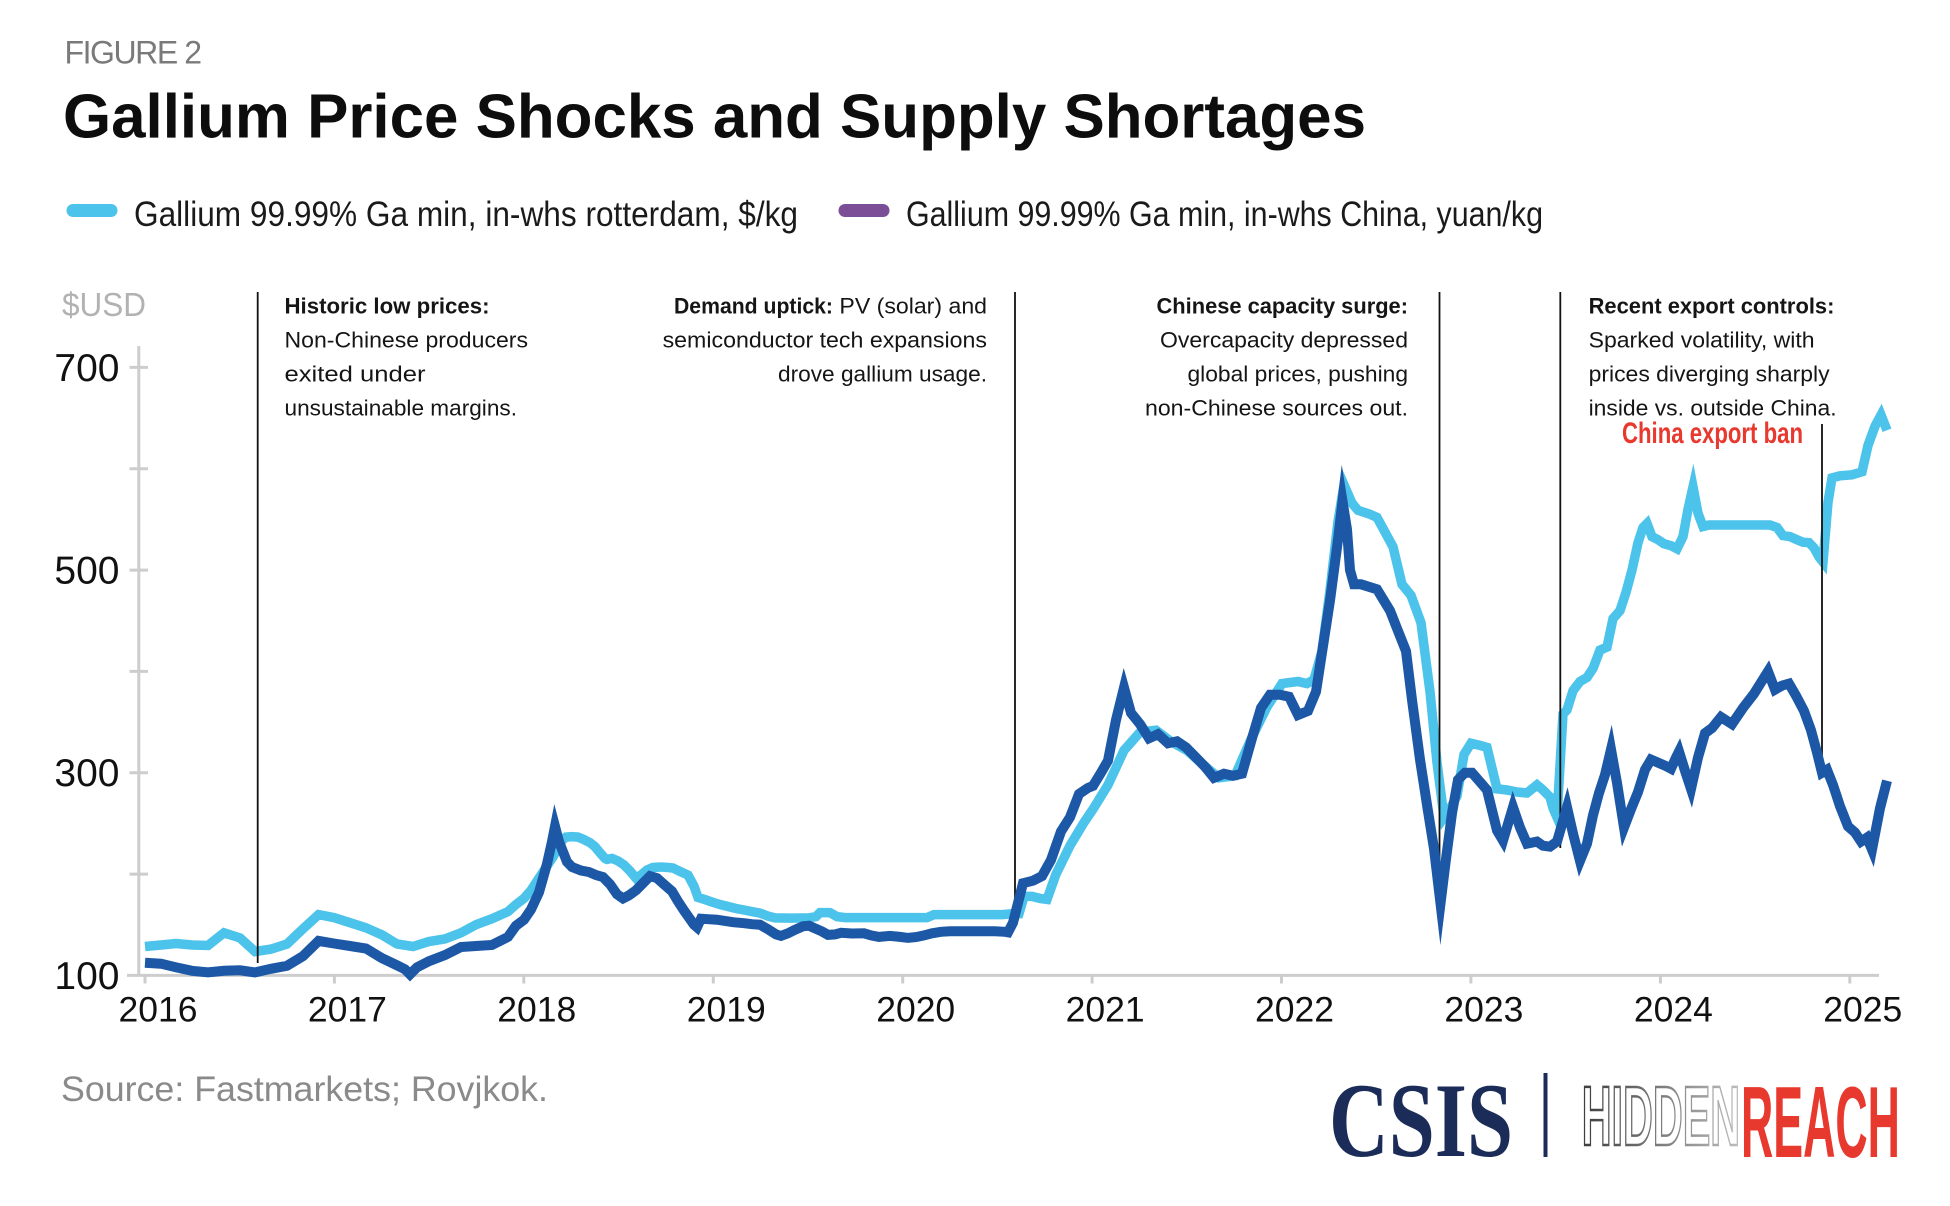  What do you see at coordinates (915, 1010) in the screenshot?
I see `svg-text: 2020` at bounding box center [915, 1010].